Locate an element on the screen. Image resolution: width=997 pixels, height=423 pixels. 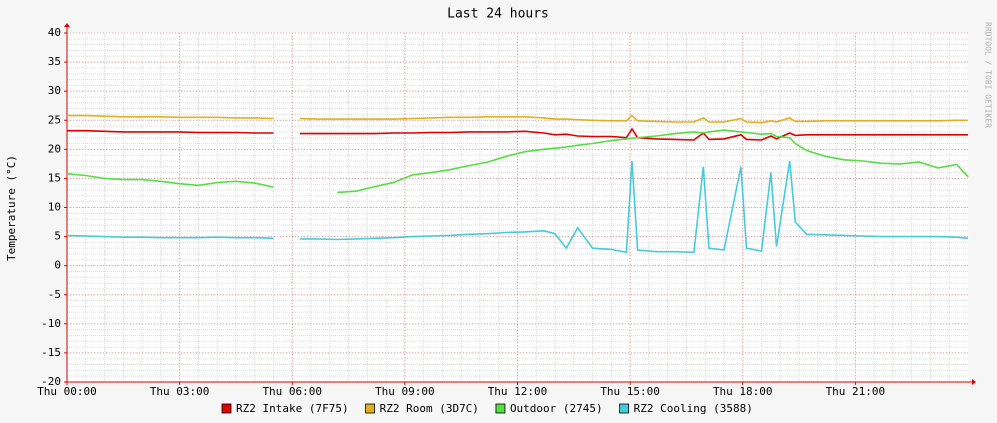
x-tick-label: Thu 12:00 is located at coordinates (518, 391).